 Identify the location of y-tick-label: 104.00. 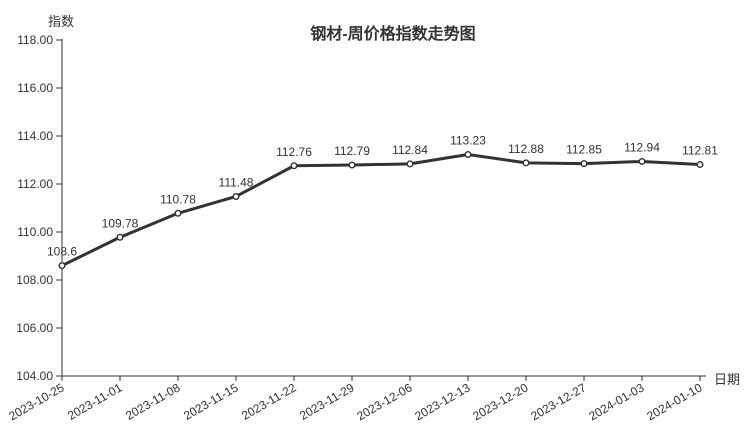
(34, 376).